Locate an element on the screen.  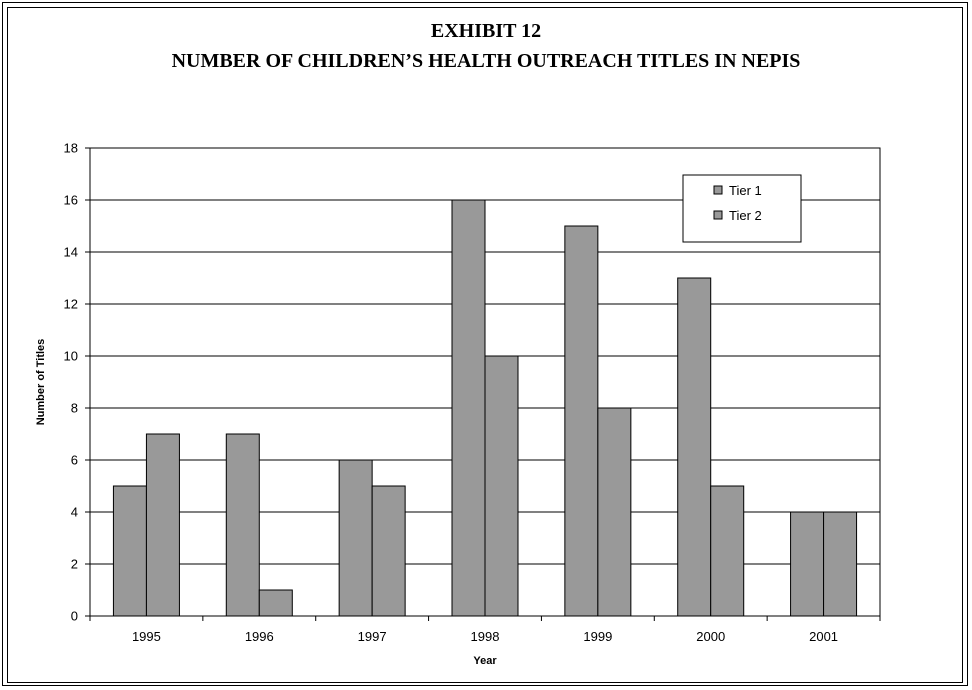
y-tick-label: 12 is located at coordinates (71, 304).